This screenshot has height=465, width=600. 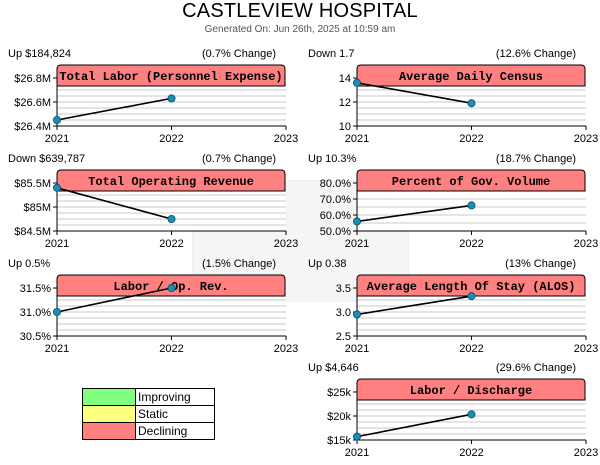 I want to click on status-legend: Improving Static Declining, so click(x=148, y=414).